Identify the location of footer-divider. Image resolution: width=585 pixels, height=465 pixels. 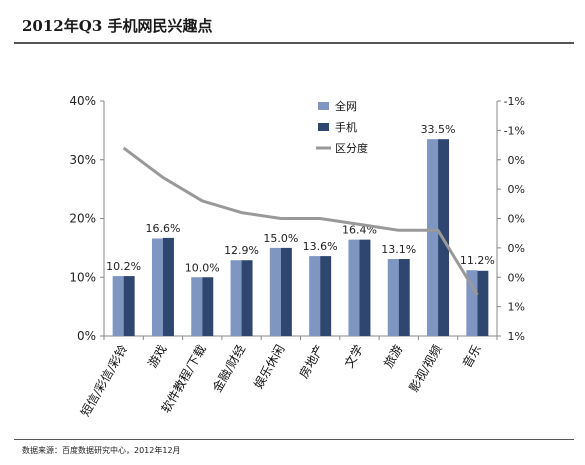
(294, 439).